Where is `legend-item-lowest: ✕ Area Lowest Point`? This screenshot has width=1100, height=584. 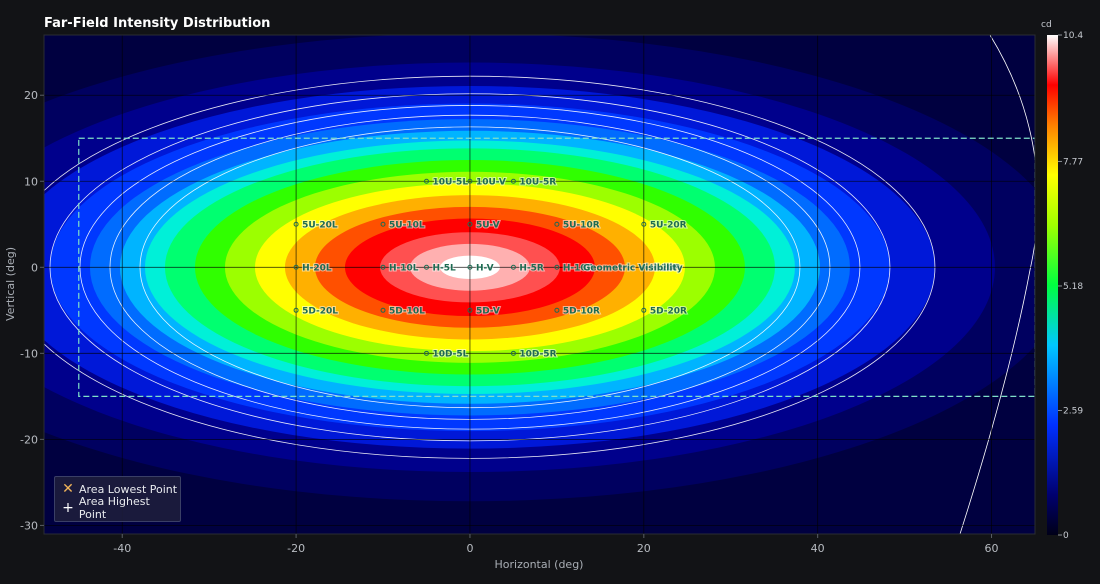
legend-item-lowest: ✕ Area Lowest Point is located at coordinates (119, 489).